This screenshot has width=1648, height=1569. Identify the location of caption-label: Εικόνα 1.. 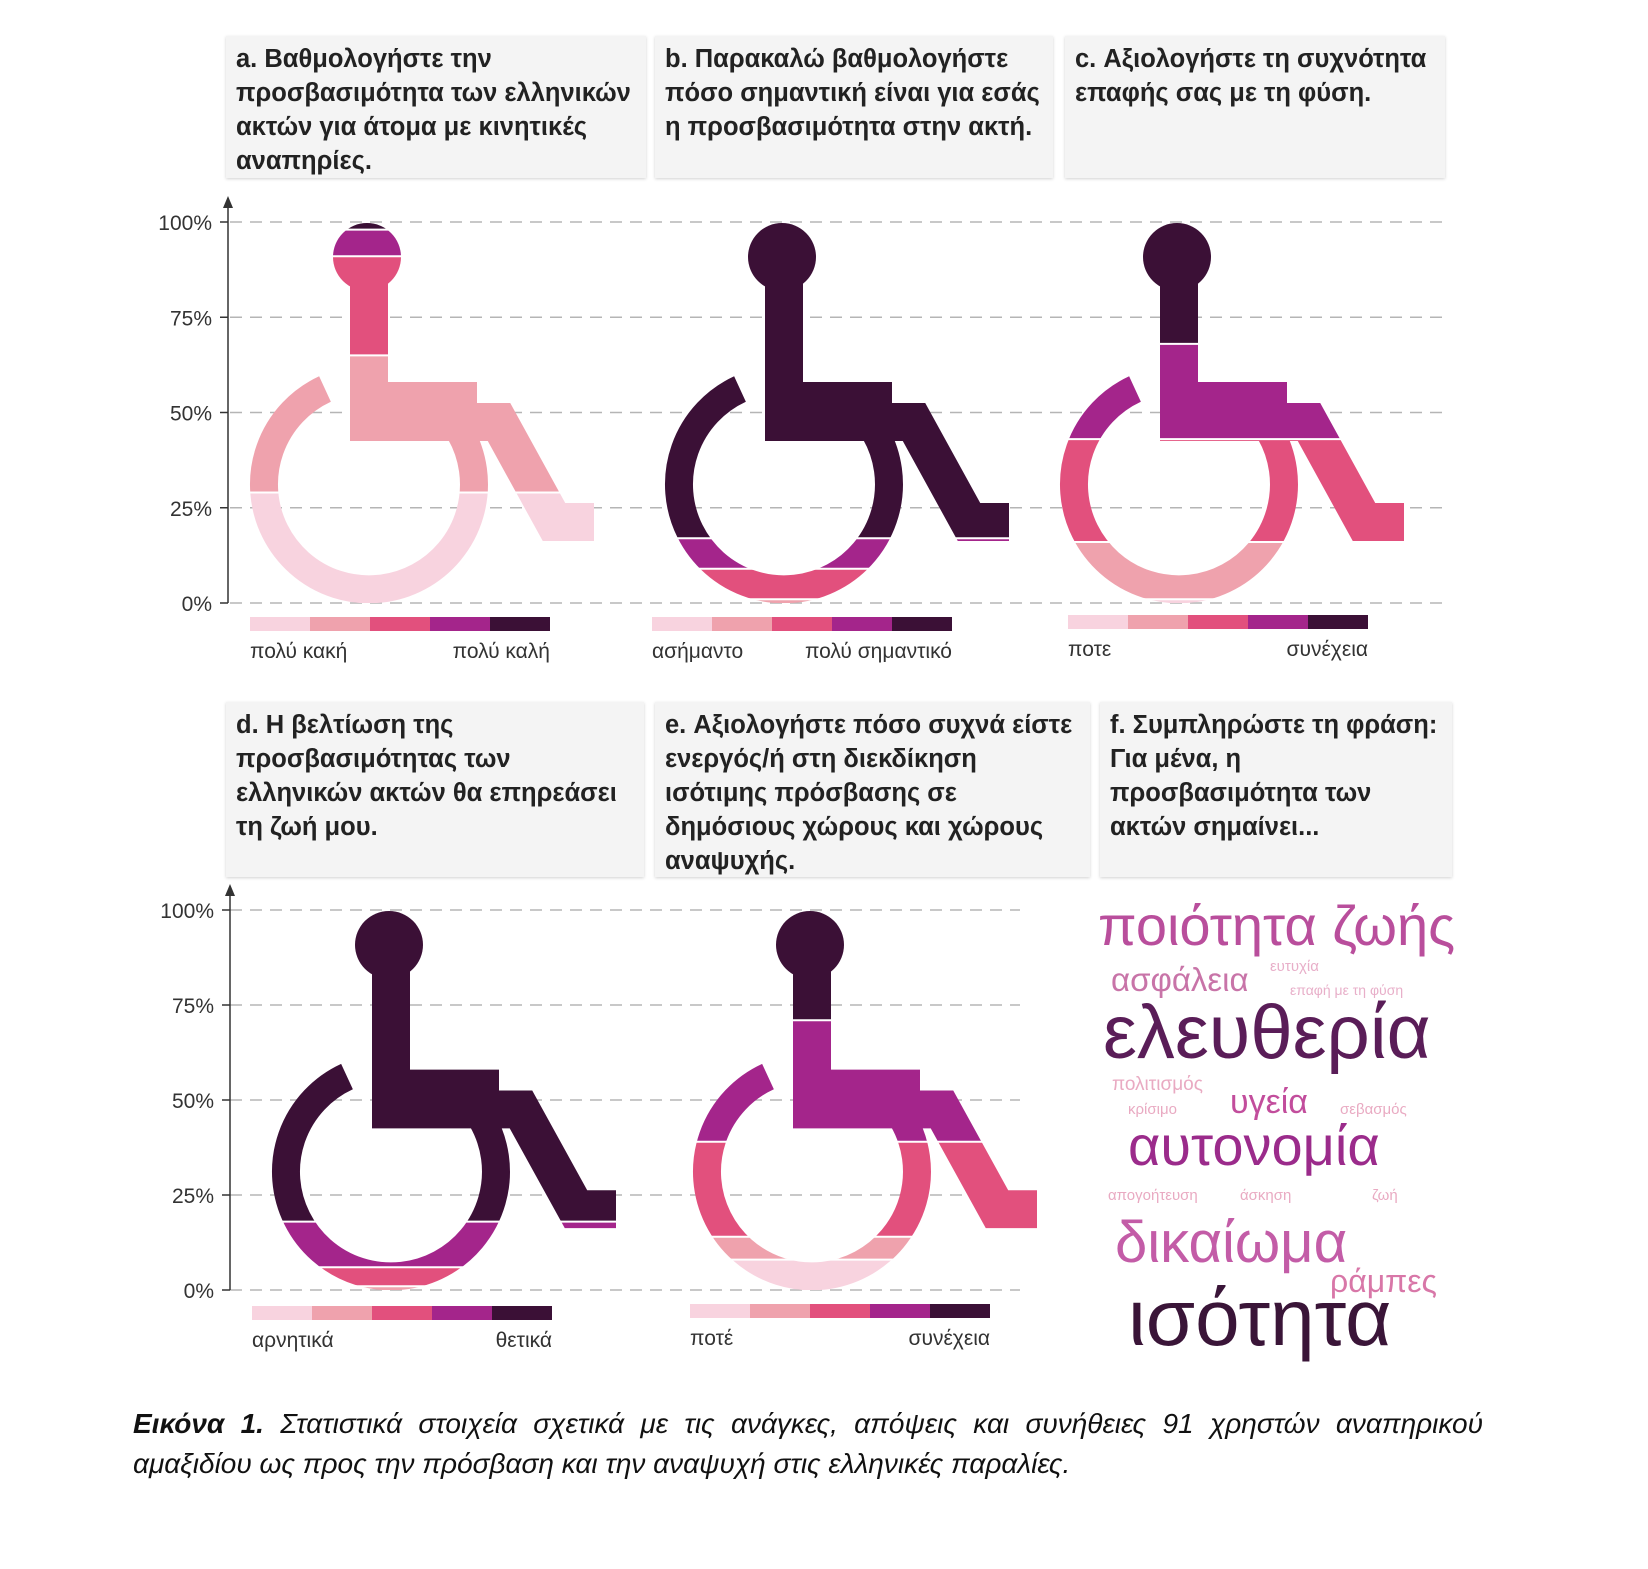
(198, 1423).